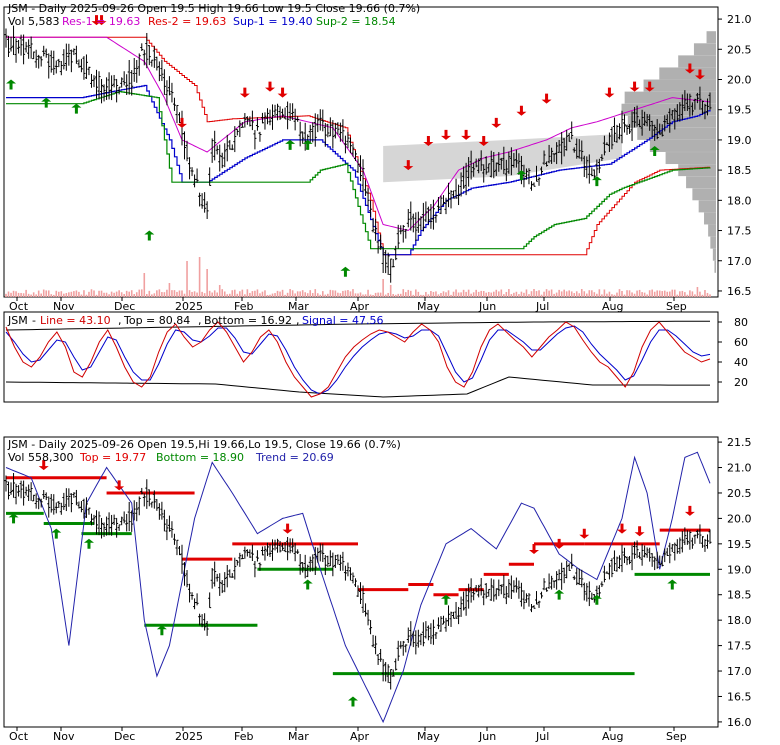 The image size is (780, 745). Describe the element at coordinates (273, 21) in the screenshot. I see `price-header-sup1: Sup-1 = 19.40` at that location.